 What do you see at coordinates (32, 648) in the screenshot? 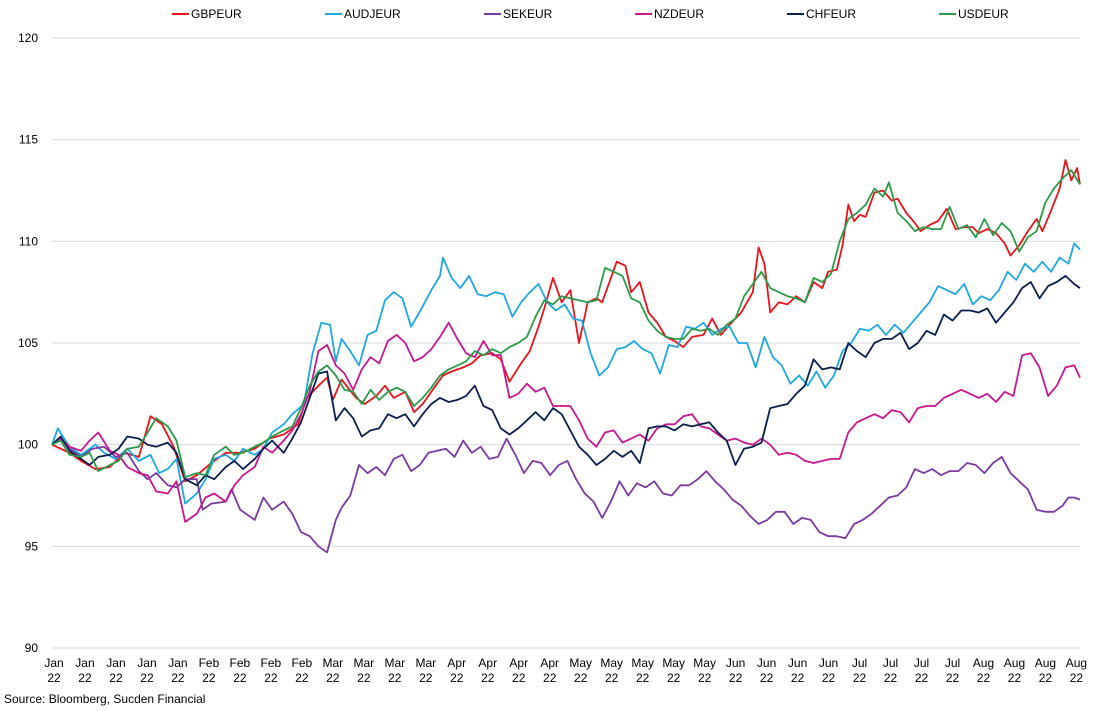
I see `y-tick-label: 90` at bounding box center [32, 648].